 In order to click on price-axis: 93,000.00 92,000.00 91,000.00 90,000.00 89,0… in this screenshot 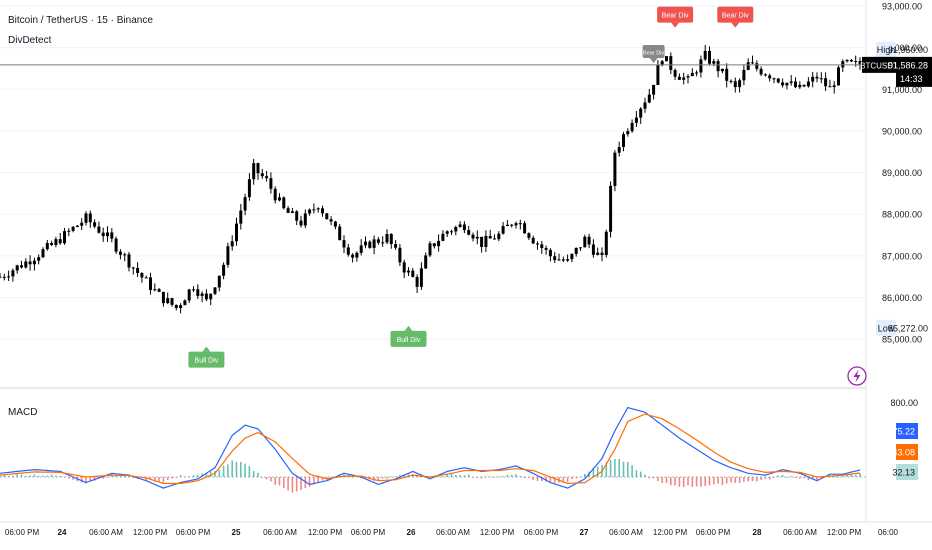, I will do `click(902, 173)`.